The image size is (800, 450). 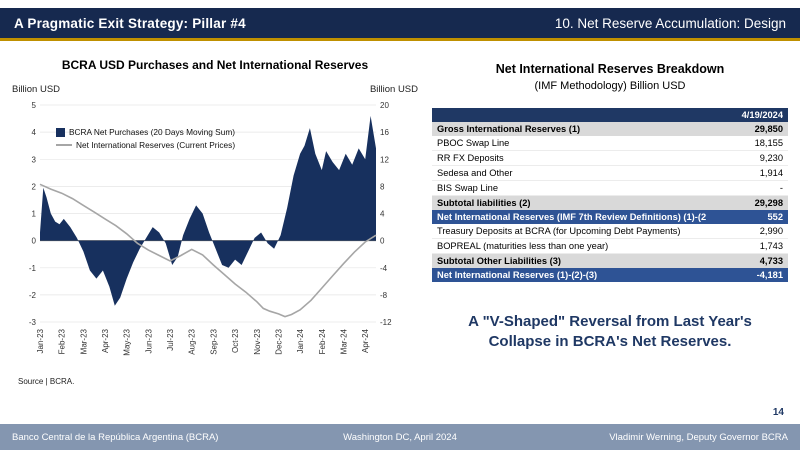 I want to click on table-header-row: 4/19/2024, so click(x=610, y=115).